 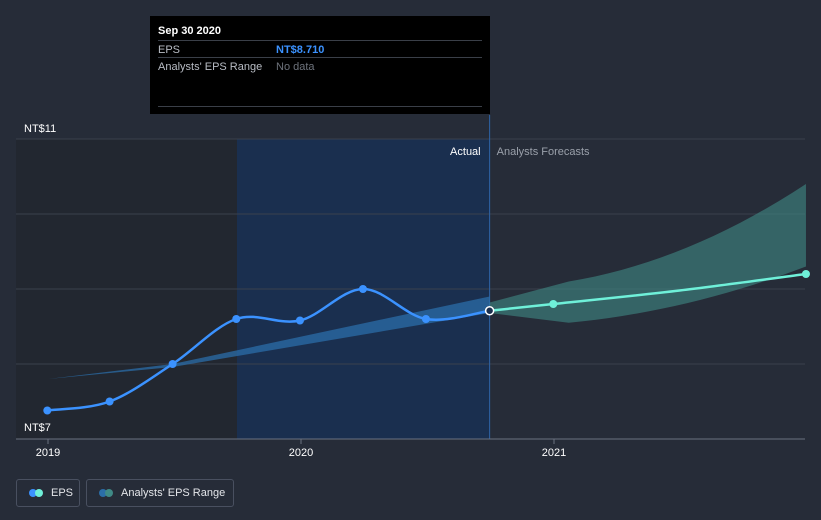 I want to click on tooltip-row-range: Analysts' EPS Range No data, so click(x=320, y=66).